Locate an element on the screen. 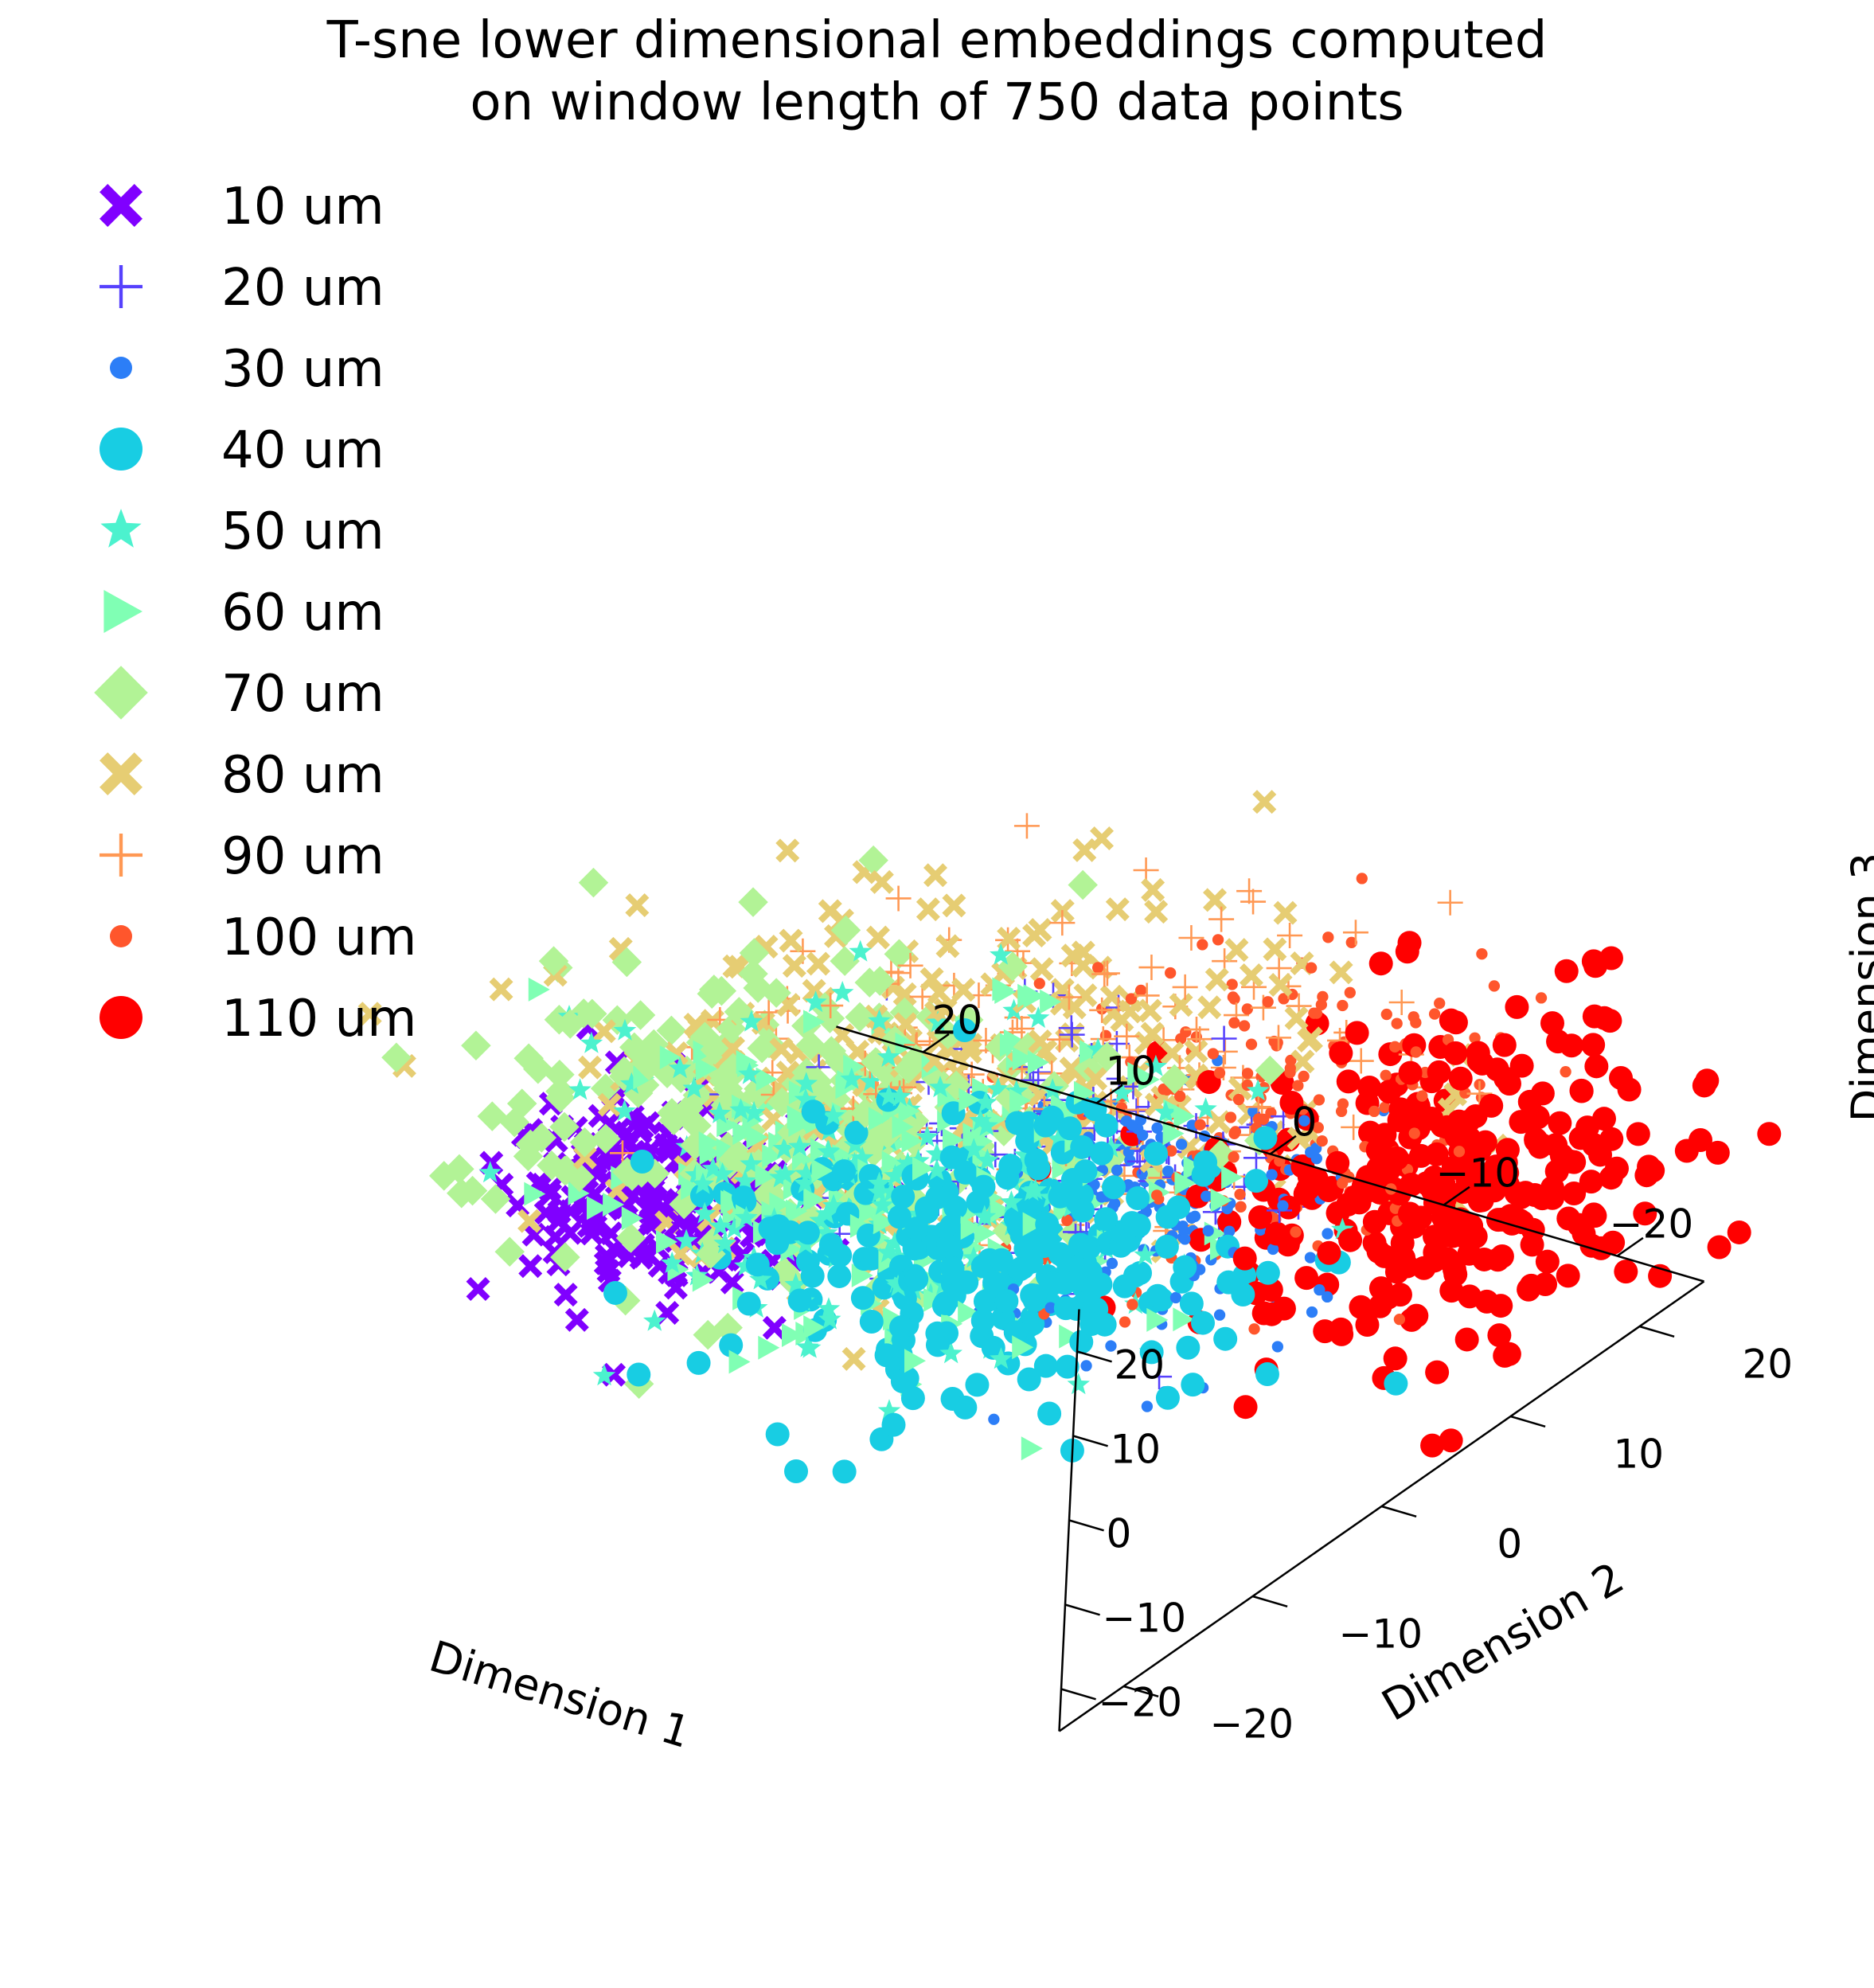  z-tick-label: 0 is located at coordinates (1119, 1534).